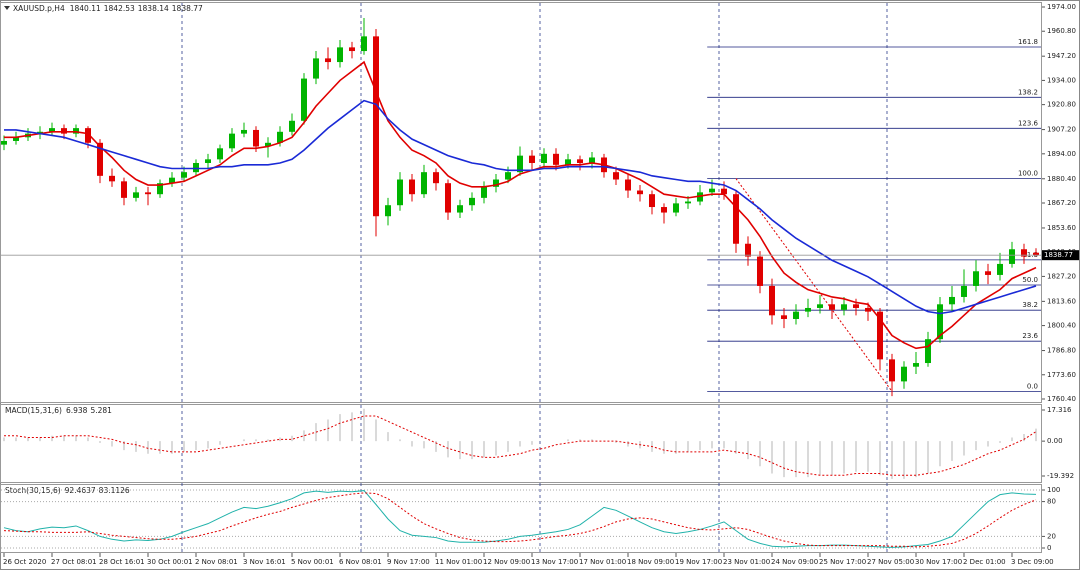 This screenshot has width=1080, height=570. What do you see at coordinates (77, 410) in the screenshot?
I see `macd-value: 6.938` at bounding box center [77, 410].